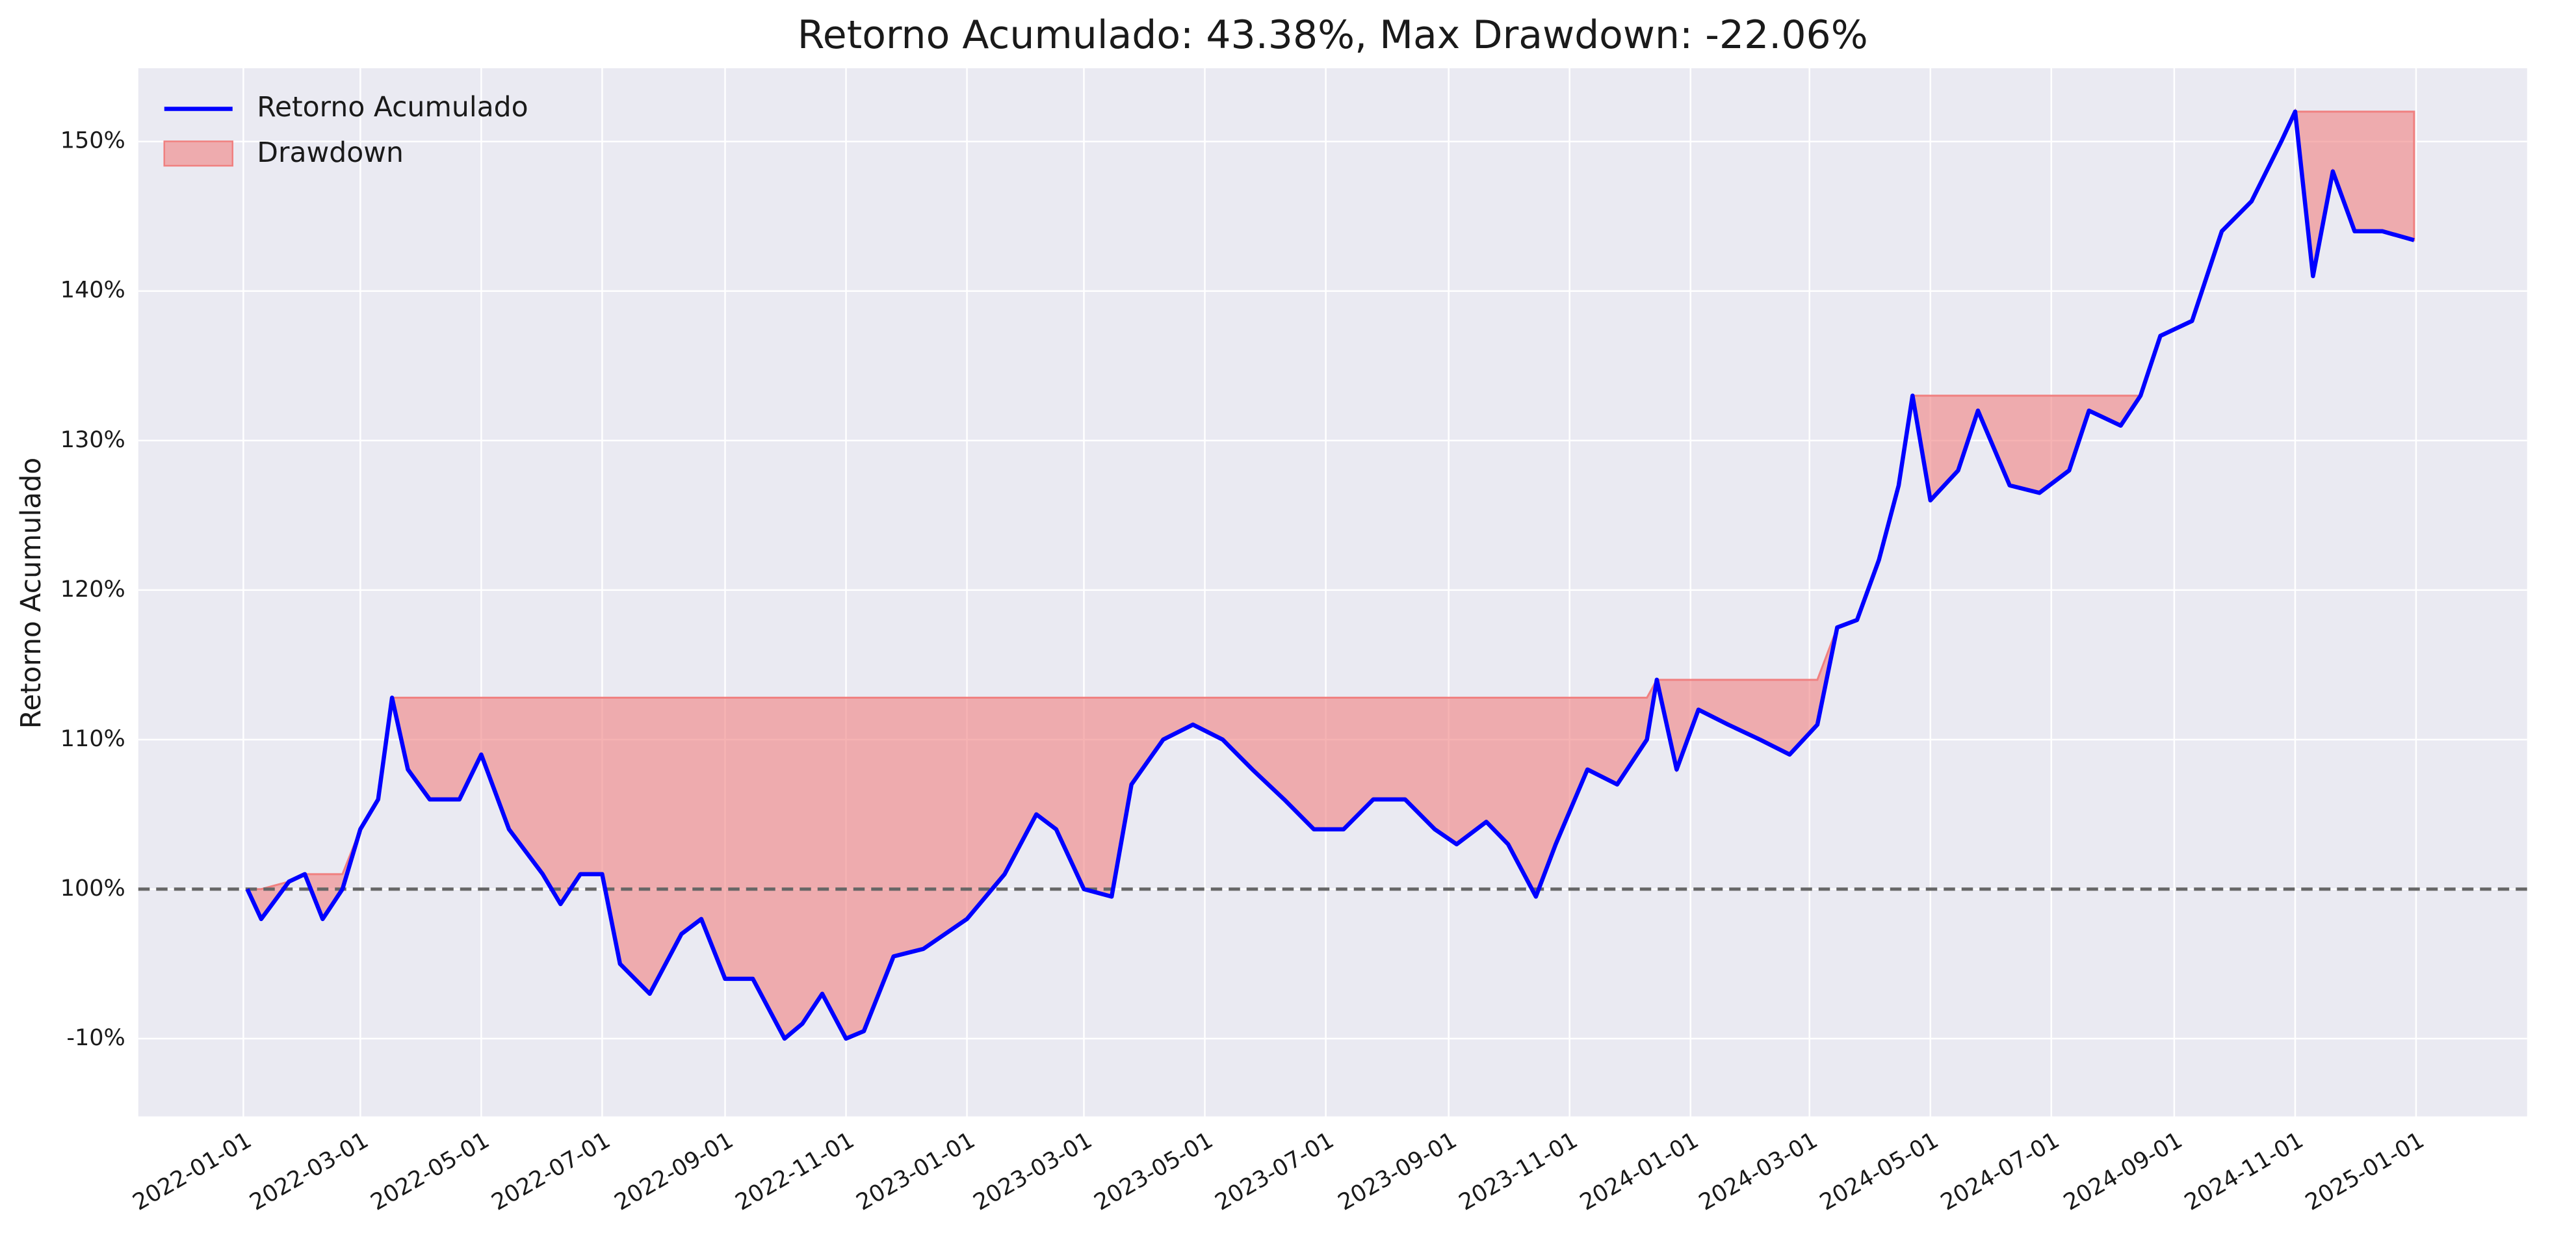 Image resolution: width=2576 pixels, height=1248 pixels. What do you see at coordinates (198, 153) in the screenshot?
I see `legend-swatch` at bounding box center [198, 153].